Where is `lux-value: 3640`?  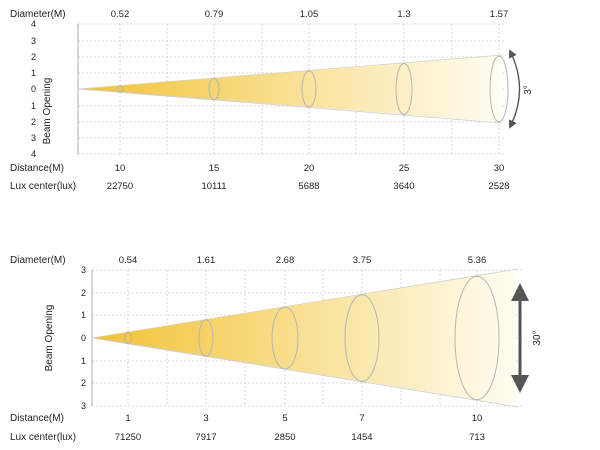
lux-value: 3640 is located at coordinates (403, 186).